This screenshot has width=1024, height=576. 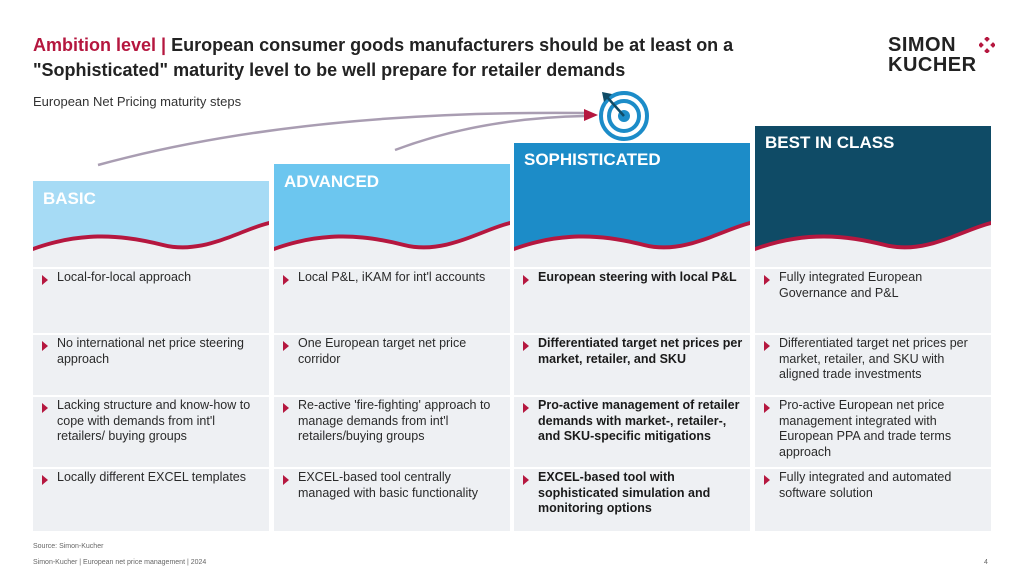 I want to click on column-label-advanced: ADVANCED, so click(x=332, y=181).